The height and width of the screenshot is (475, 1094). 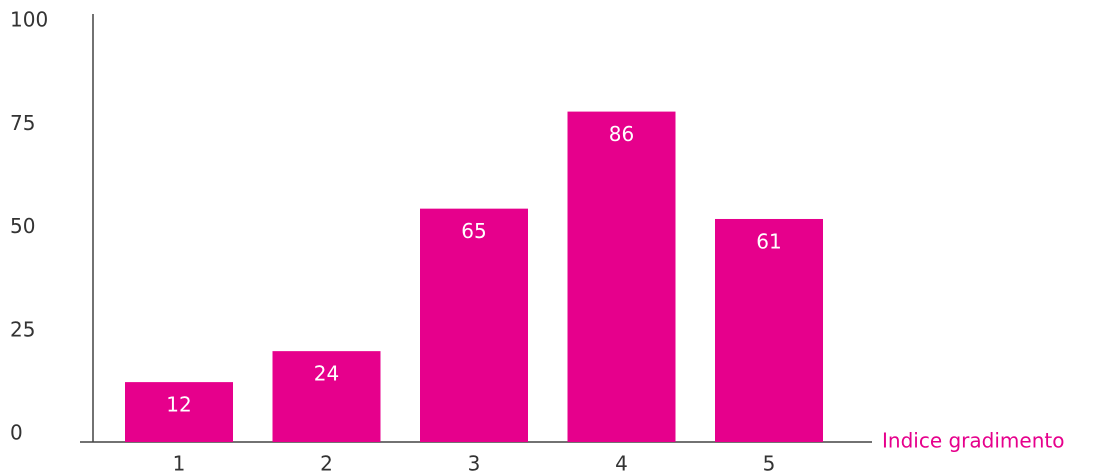 What do you see at coordinates (621, 463) in the screenshot?
I see `x-tick-label: 4` at bounding box center [621, 463].